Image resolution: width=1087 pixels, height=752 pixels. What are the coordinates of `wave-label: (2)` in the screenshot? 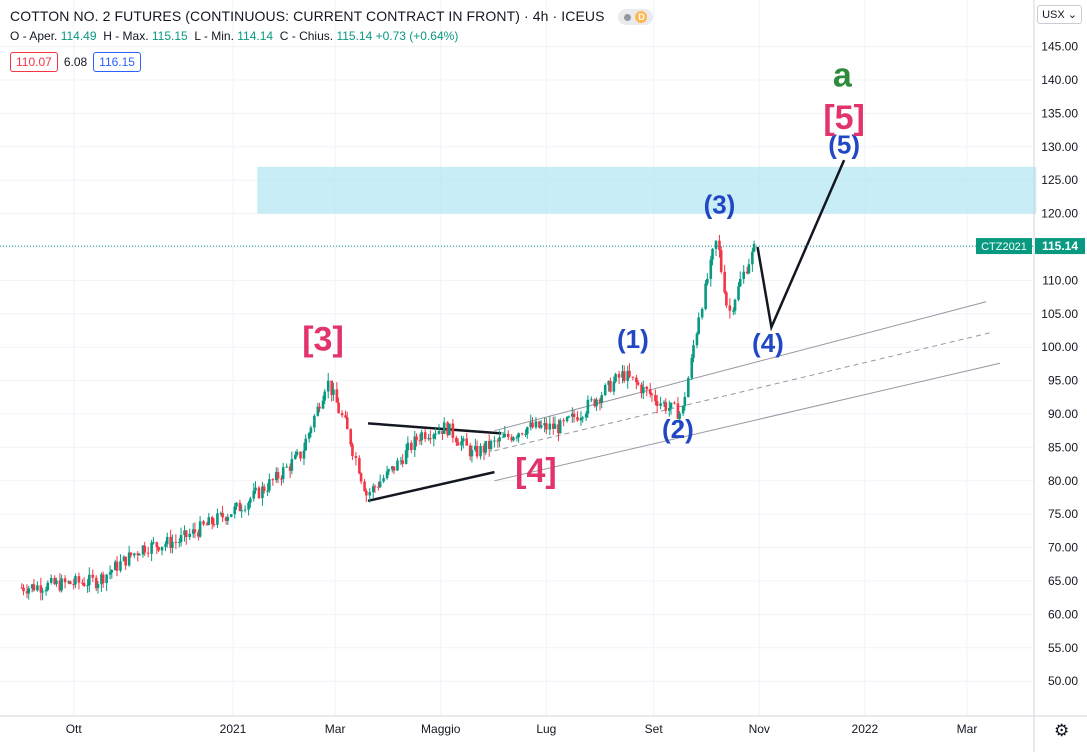 It's located at (678, 429).